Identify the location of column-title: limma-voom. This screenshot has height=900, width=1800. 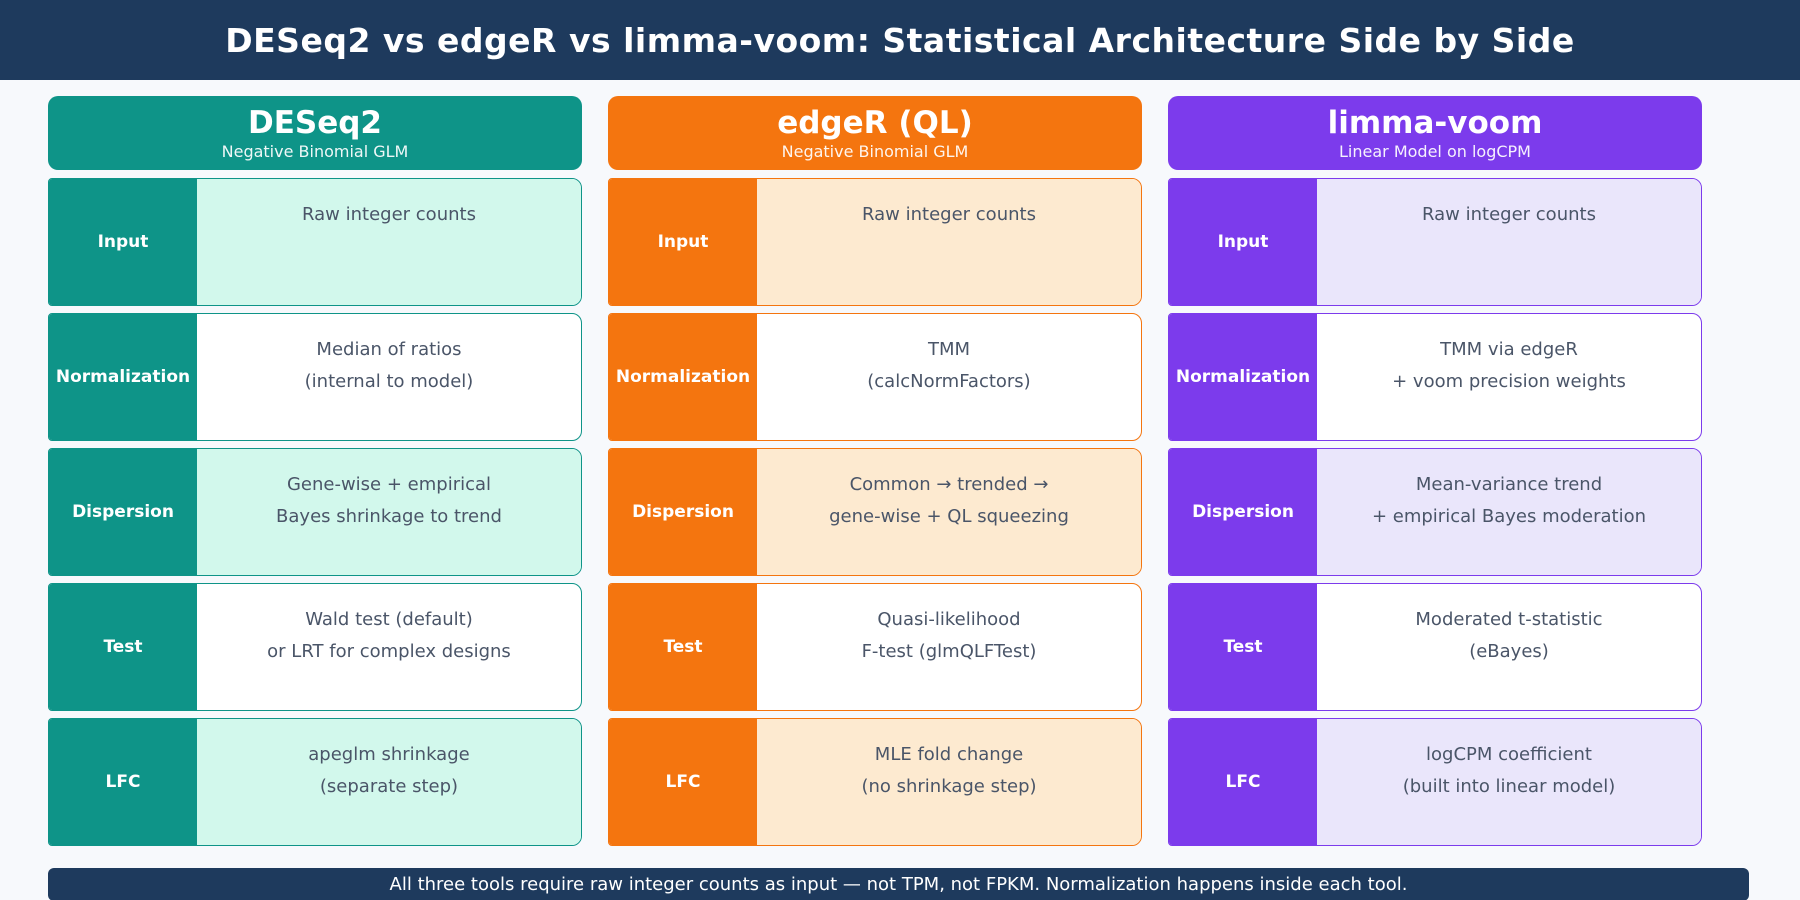
(1435, 122).